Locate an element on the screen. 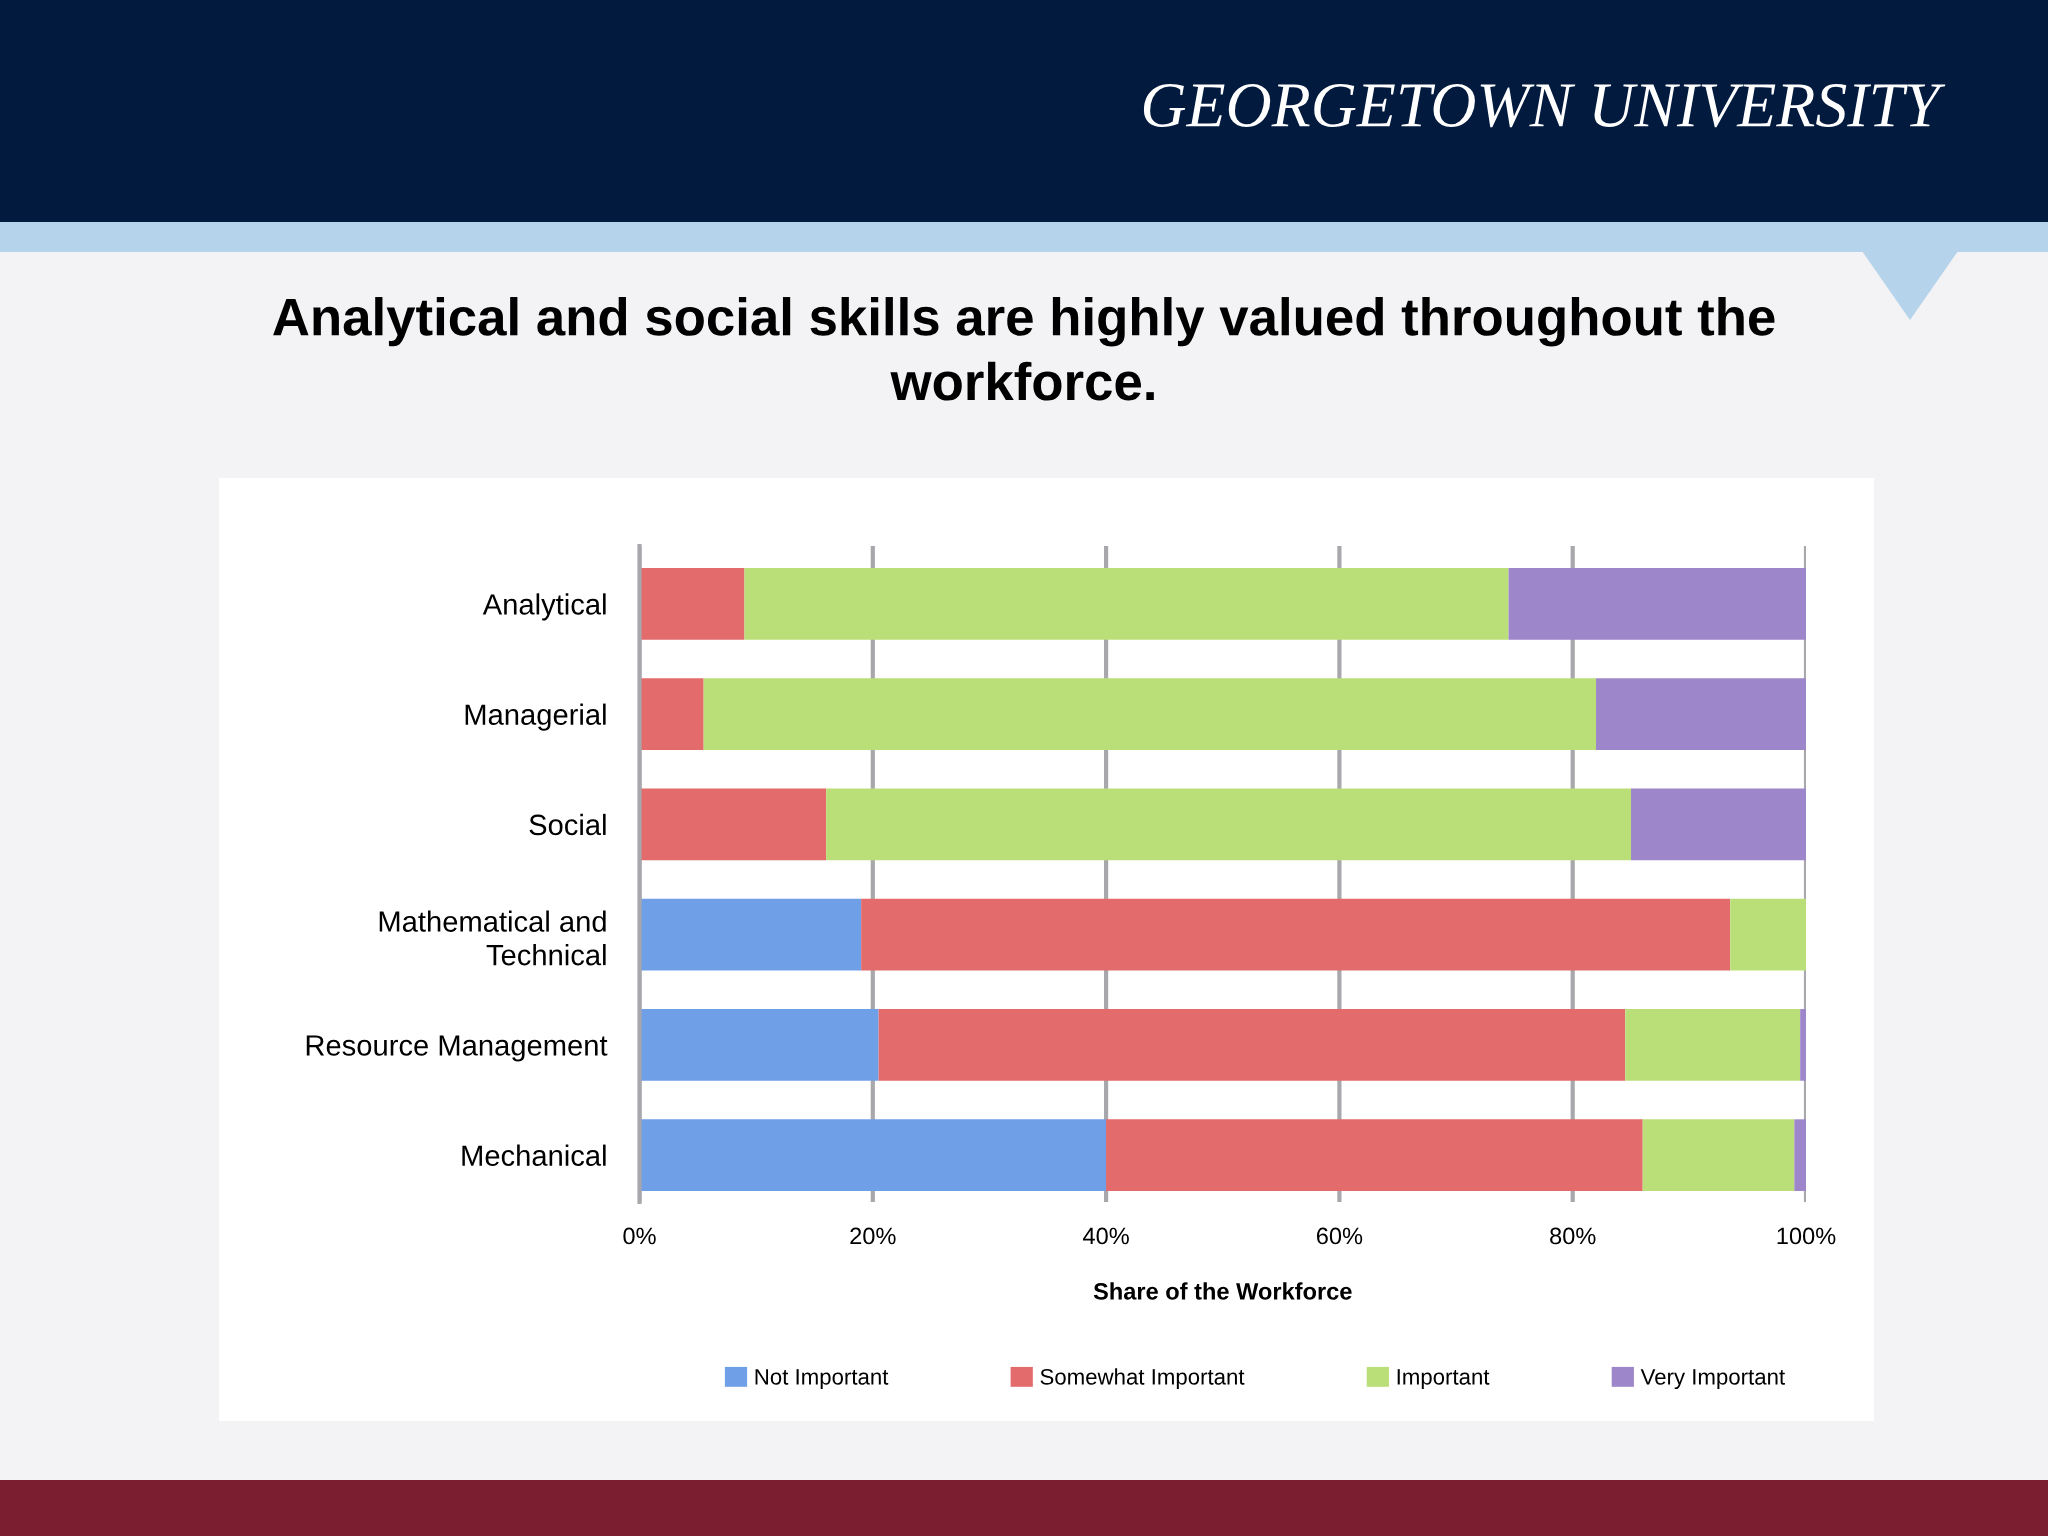 The image size is (2048, 1536). x-tick-label: 40% is located at coordinates (1106, 1236).